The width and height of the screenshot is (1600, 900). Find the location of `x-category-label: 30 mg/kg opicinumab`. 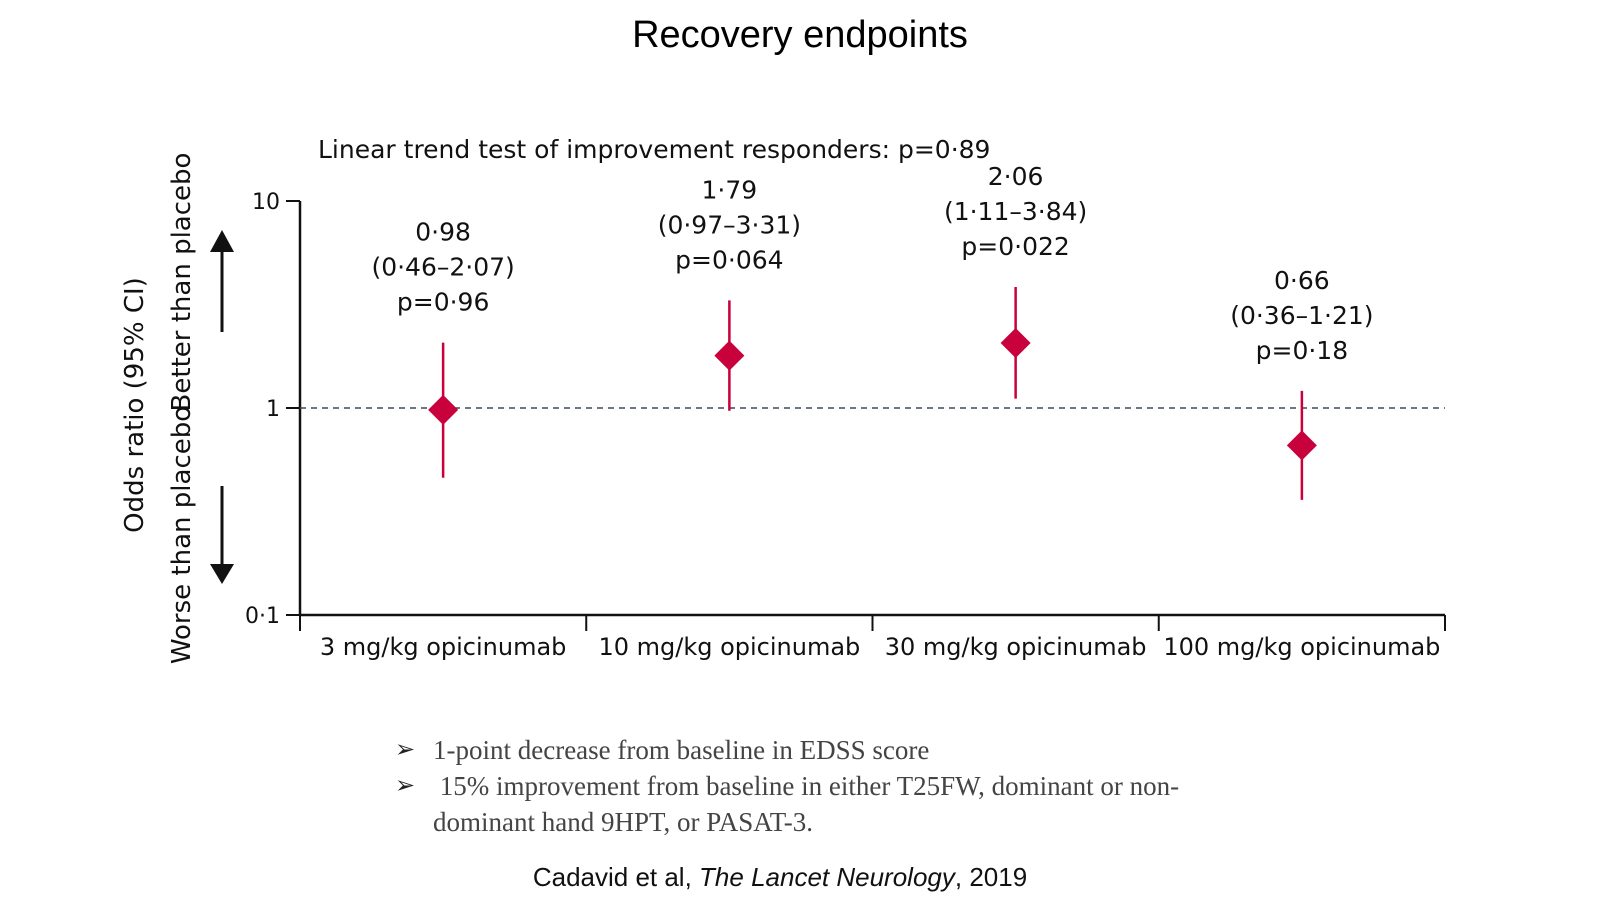

x-category-label: 30 mg/kg opicinumab is located at coordinates (1016, 647).